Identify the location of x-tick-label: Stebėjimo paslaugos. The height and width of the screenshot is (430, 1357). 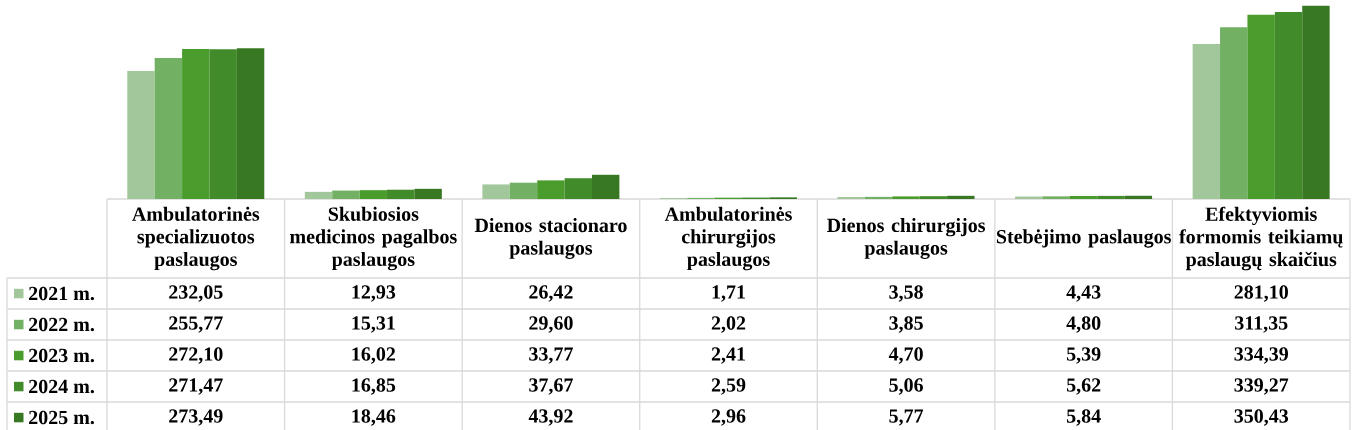
(1083, 238).